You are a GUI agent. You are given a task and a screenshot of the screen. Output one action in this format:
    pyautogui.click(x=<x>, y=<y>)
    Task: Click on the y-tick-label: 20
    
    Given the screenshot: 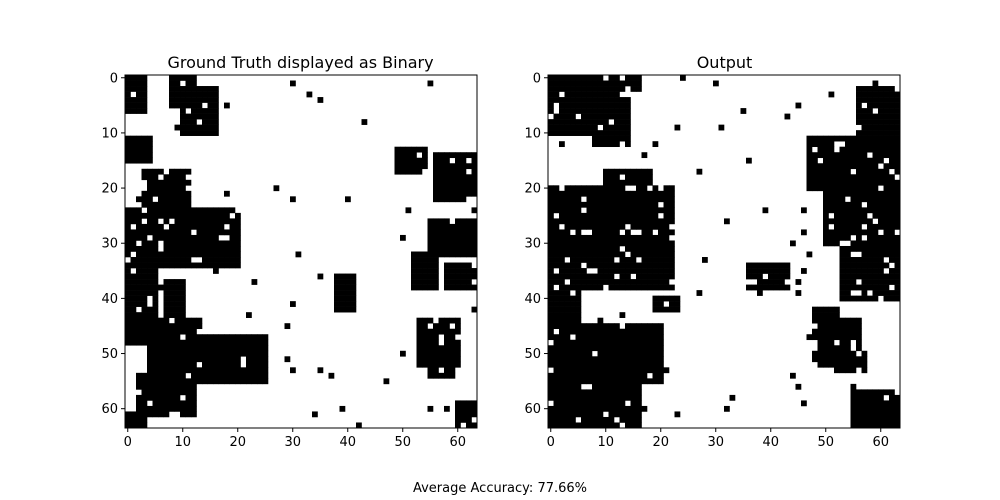 What is the action you would take?
    pyautogui.click(x=109, y=189)
    